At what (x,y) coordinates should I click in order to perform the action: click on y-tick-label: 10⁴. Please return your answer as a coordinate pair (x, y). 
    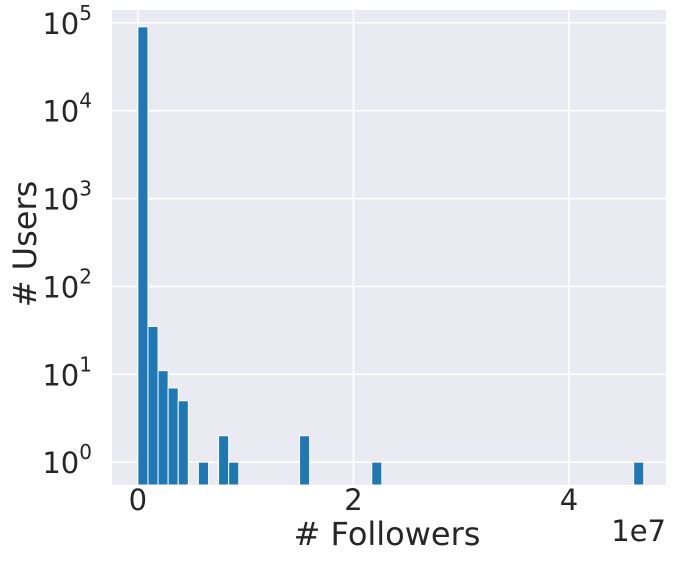
    Looking at the image, I should click on (67, 109).